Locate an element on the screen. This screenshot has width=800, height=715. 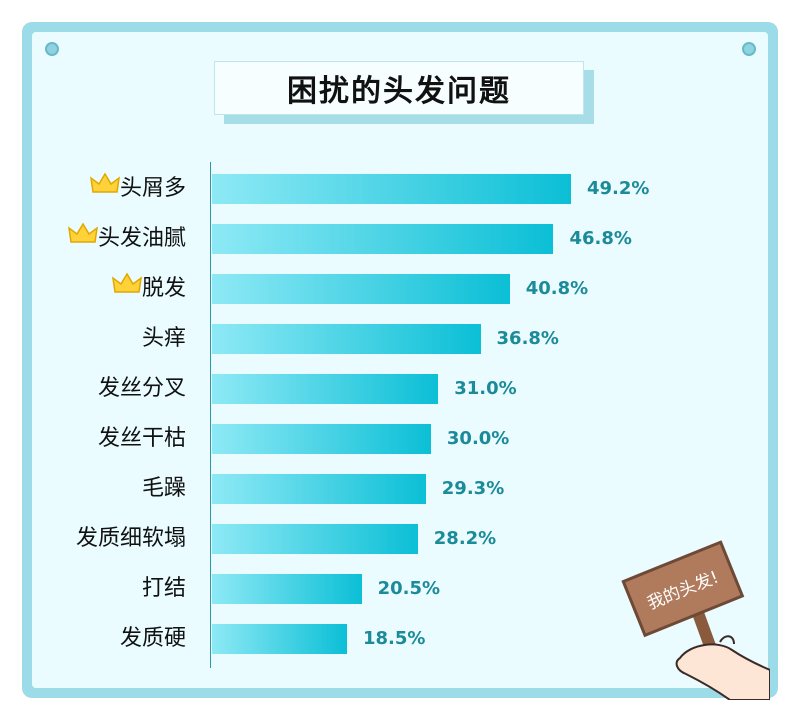
value-label: 36.8% is located at coordinates (527, 338).